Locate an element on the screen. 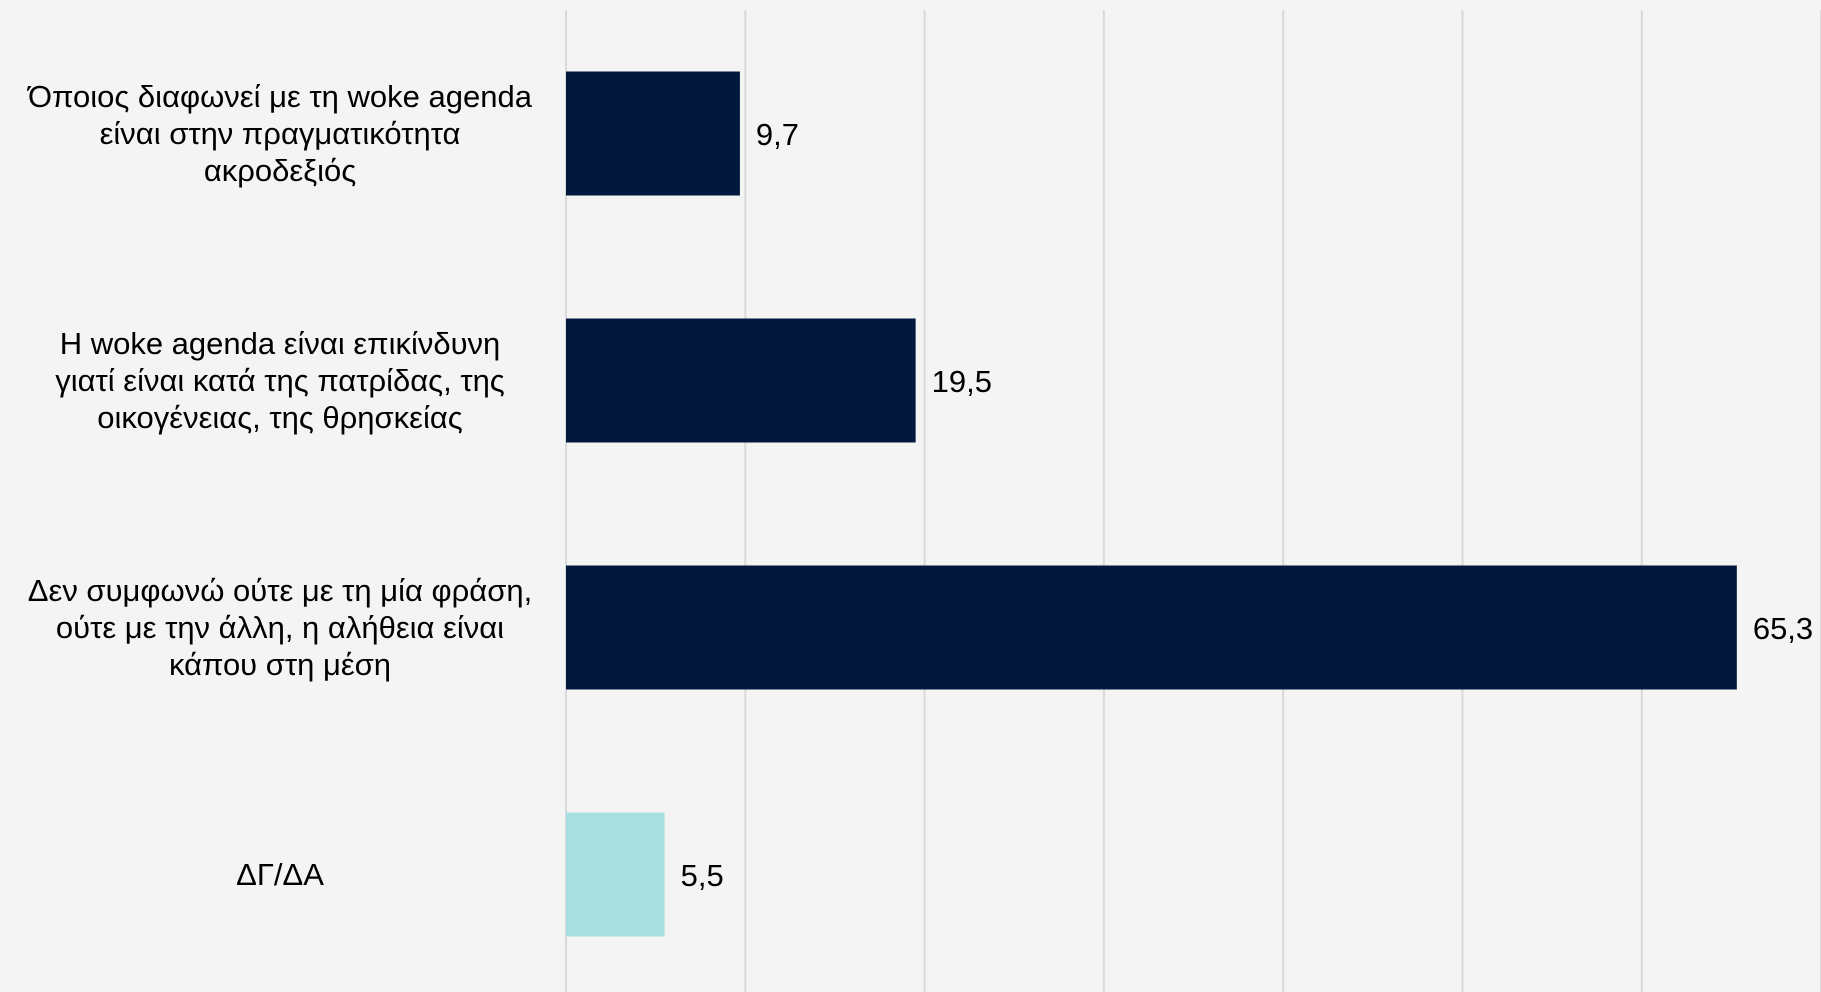 The height and width of the screenshot is (992, 1821). data-label: 19,5 is located at coordinates (961, 381).